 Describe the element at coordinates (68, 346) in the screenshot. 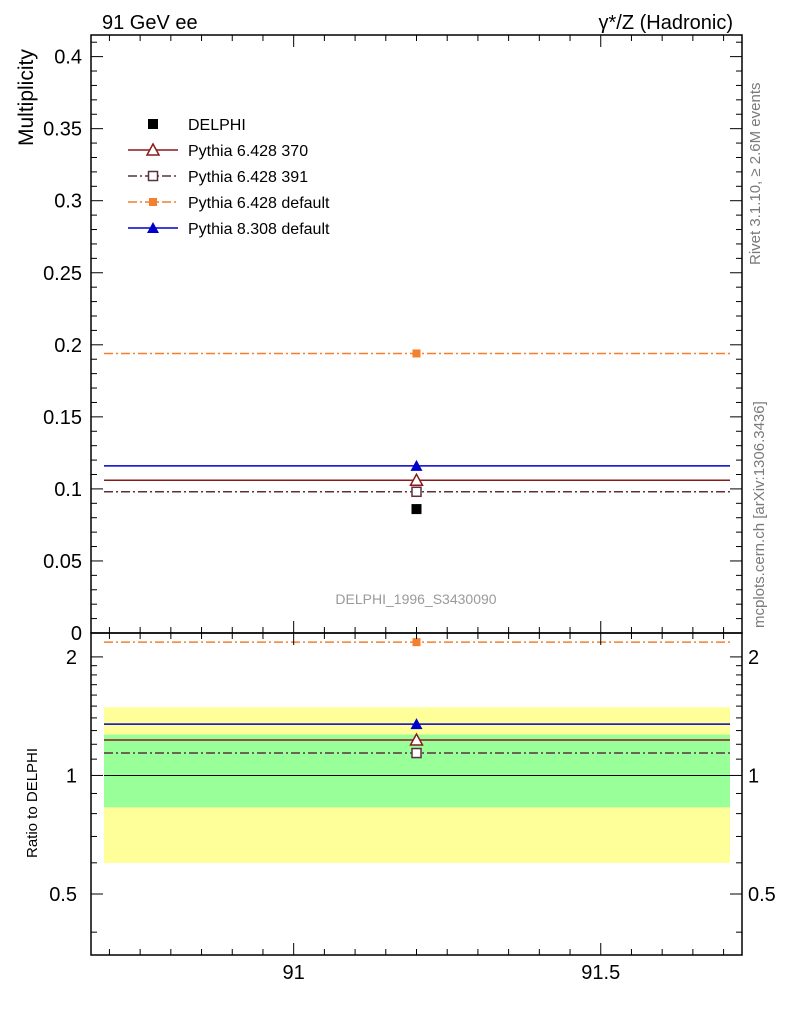

I see `y-tick-label: 0.2` at that location.